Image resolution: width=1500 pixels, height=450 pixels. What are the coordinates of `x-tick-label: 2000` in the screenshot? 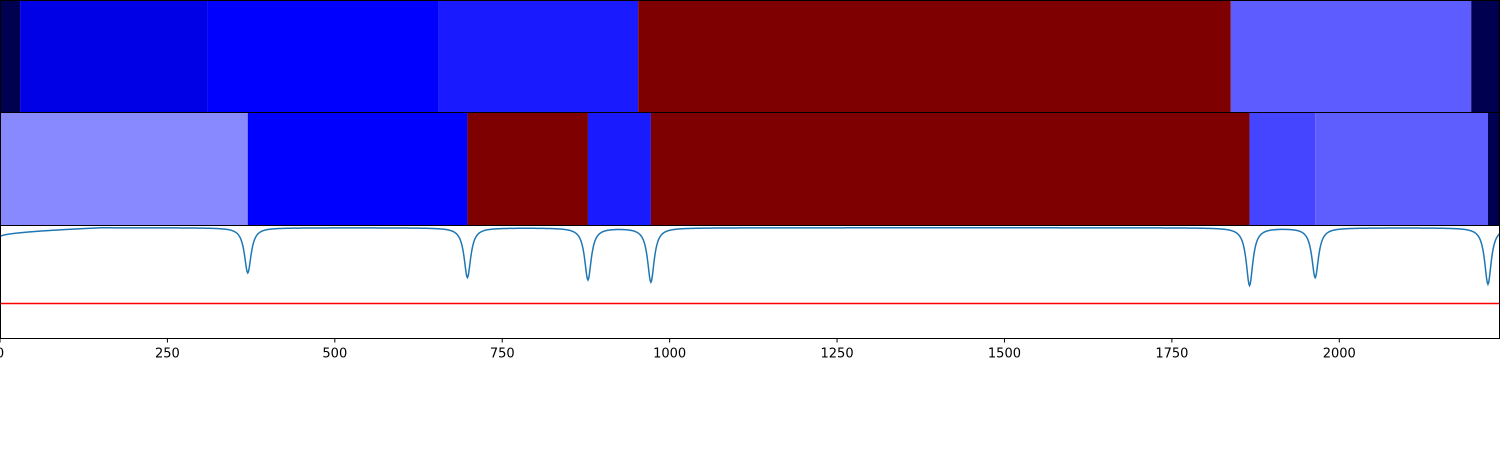 It's located at (1339, 354).